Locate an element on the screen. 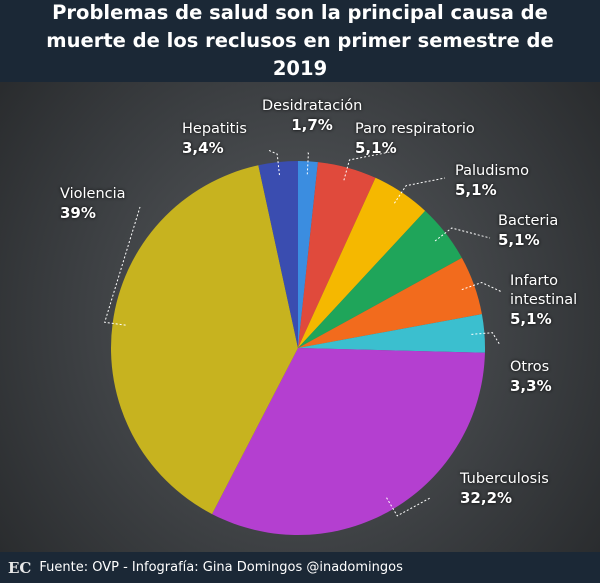  category-label: Paludismo is located at coordinates (492, 171).